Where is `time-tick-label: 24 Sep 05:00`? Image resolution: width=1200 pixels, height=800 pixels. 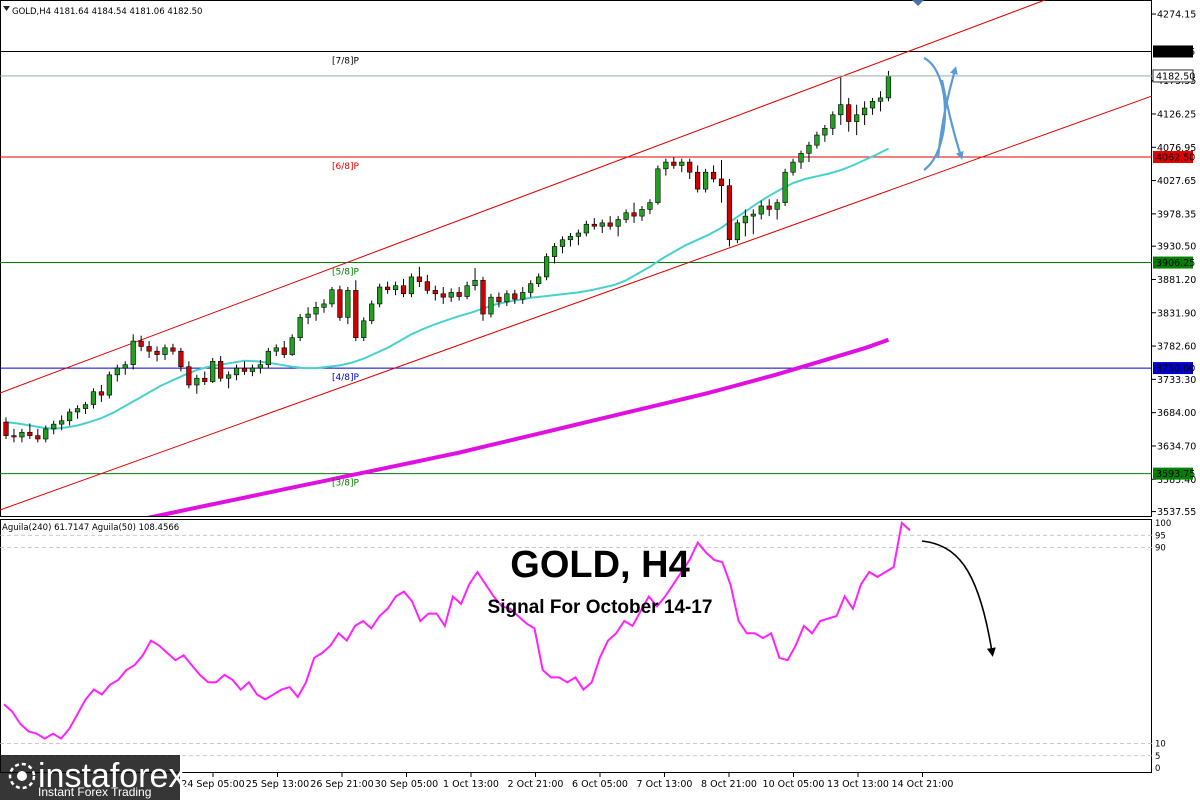
time-tick-label: 24 Sep 05:00 is located at coordinates (212, 784).